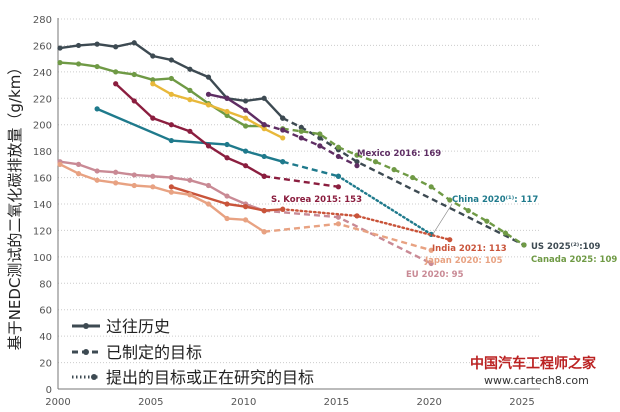 The width and height of the screenshot is (620, 412). Describe the element at coordinates (399, 154) in the screenshot. I see `label-mexico: Mexico 2016: 169` at that location.